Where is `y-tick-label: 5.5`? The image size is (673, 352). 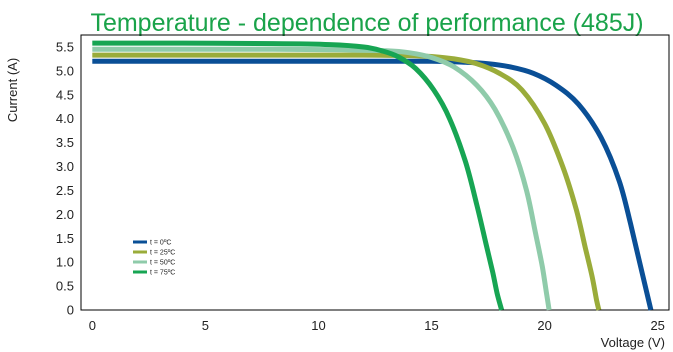 y-tick-label: 5.5 is located at coordinates (65, 46).